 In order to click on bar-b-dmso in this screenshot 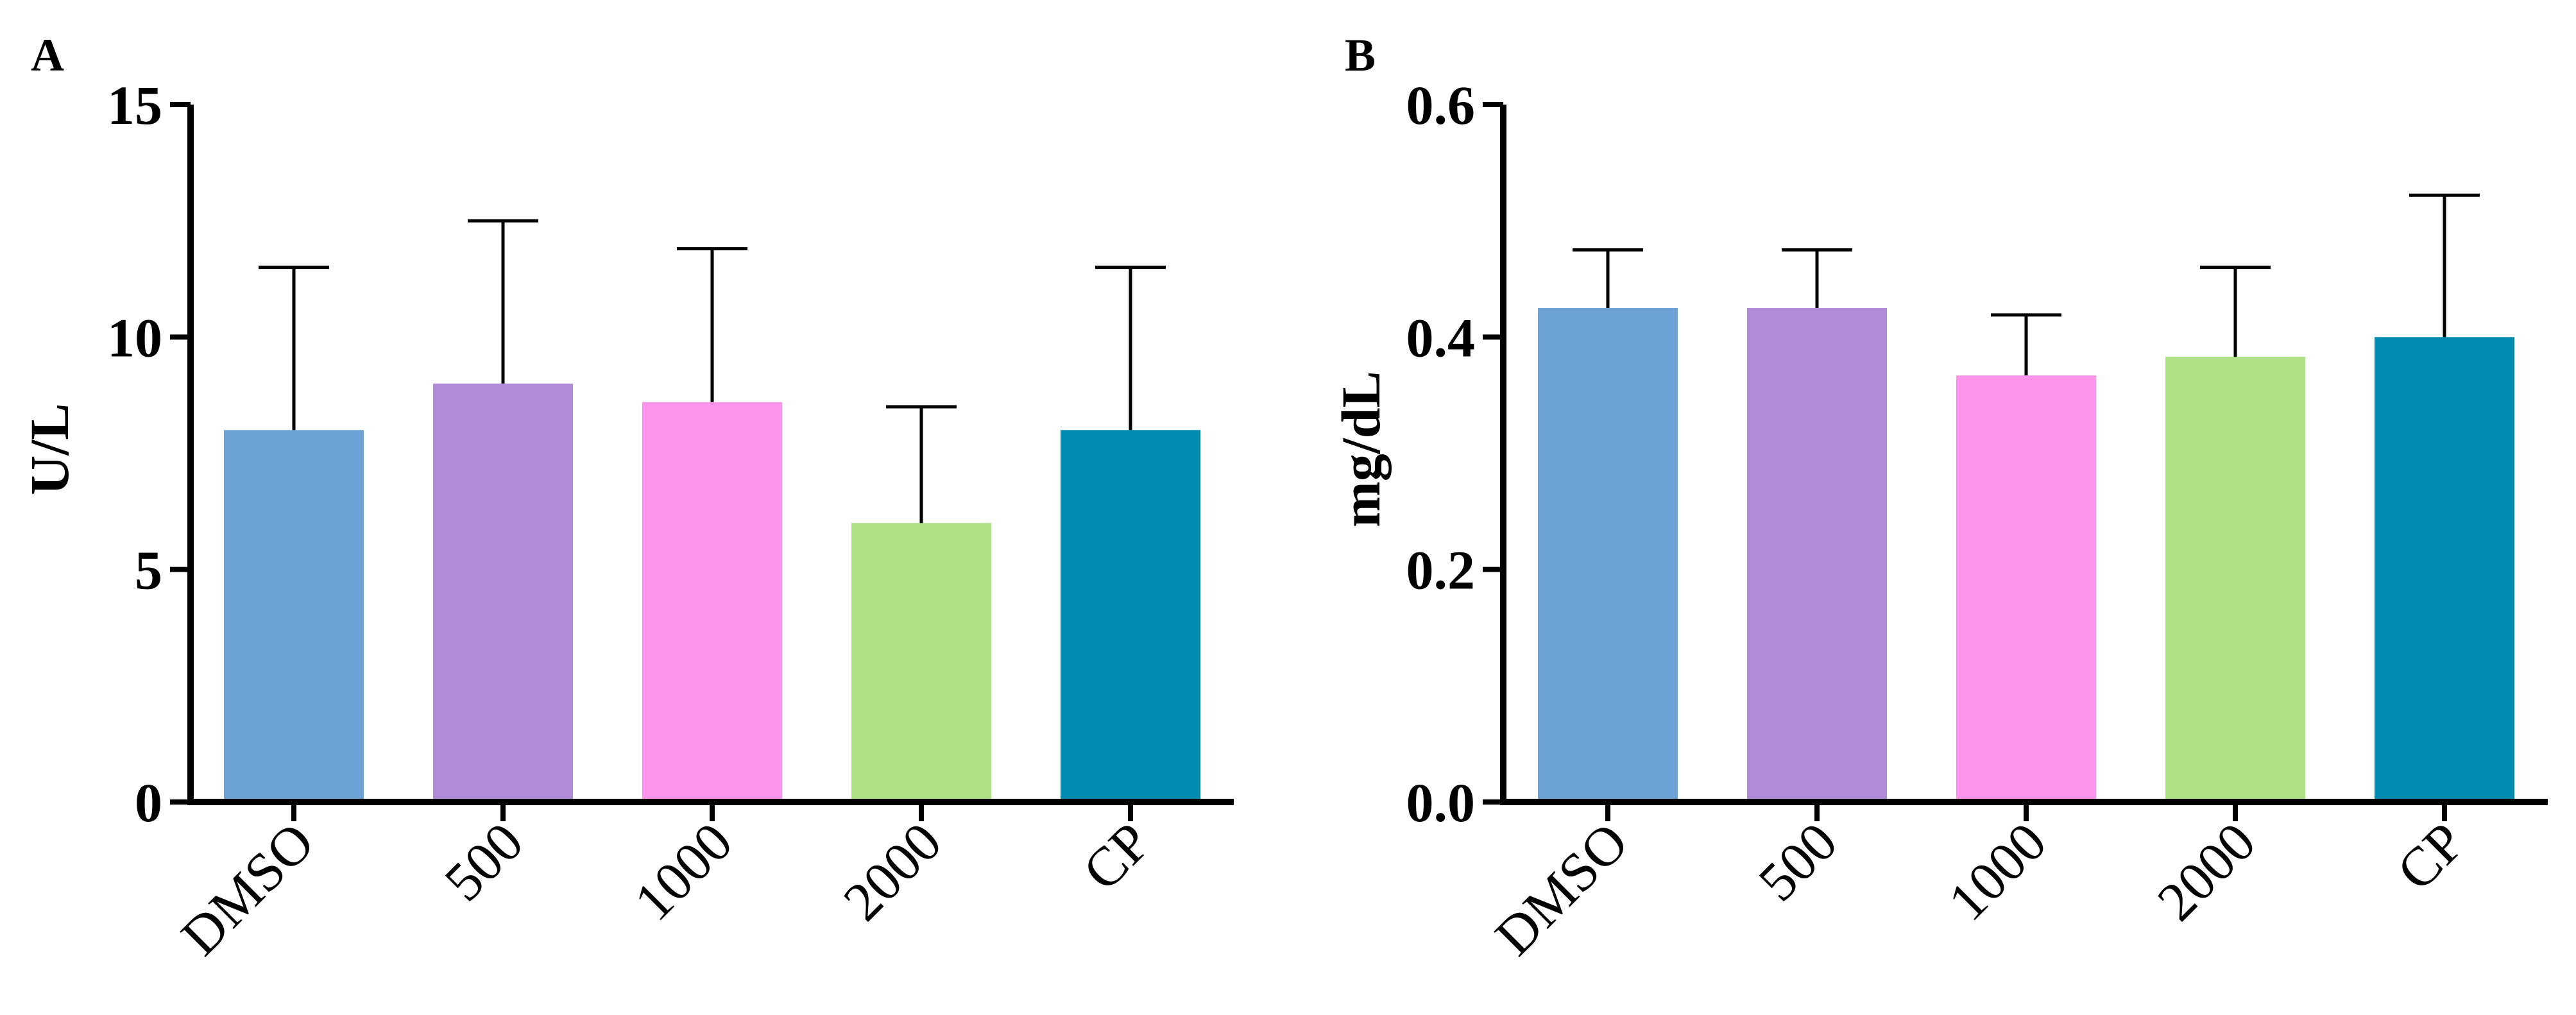, I will do `click(1608, 555)`.